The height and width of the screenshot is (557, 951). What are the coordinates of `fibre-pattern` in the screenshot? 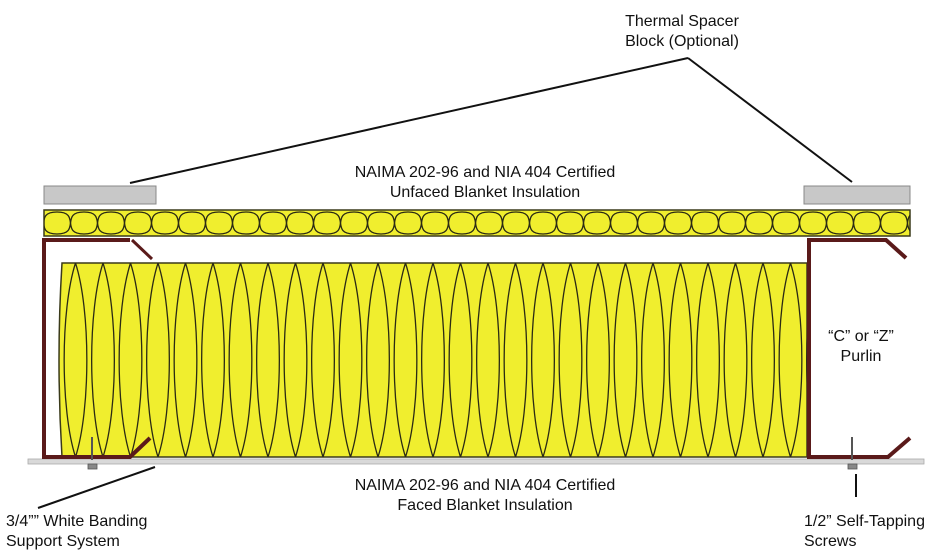 It's located at (477, 223).